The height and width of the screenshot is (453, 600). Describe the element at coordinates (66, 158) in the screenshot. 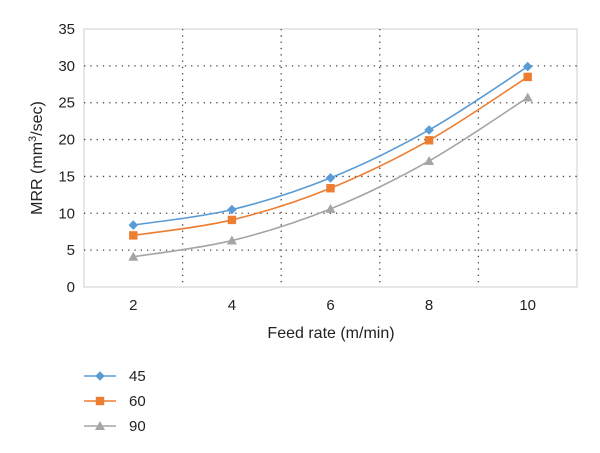

I see `y-axis-ticks: 0 5 10 15 20 25 30 35` at that location.